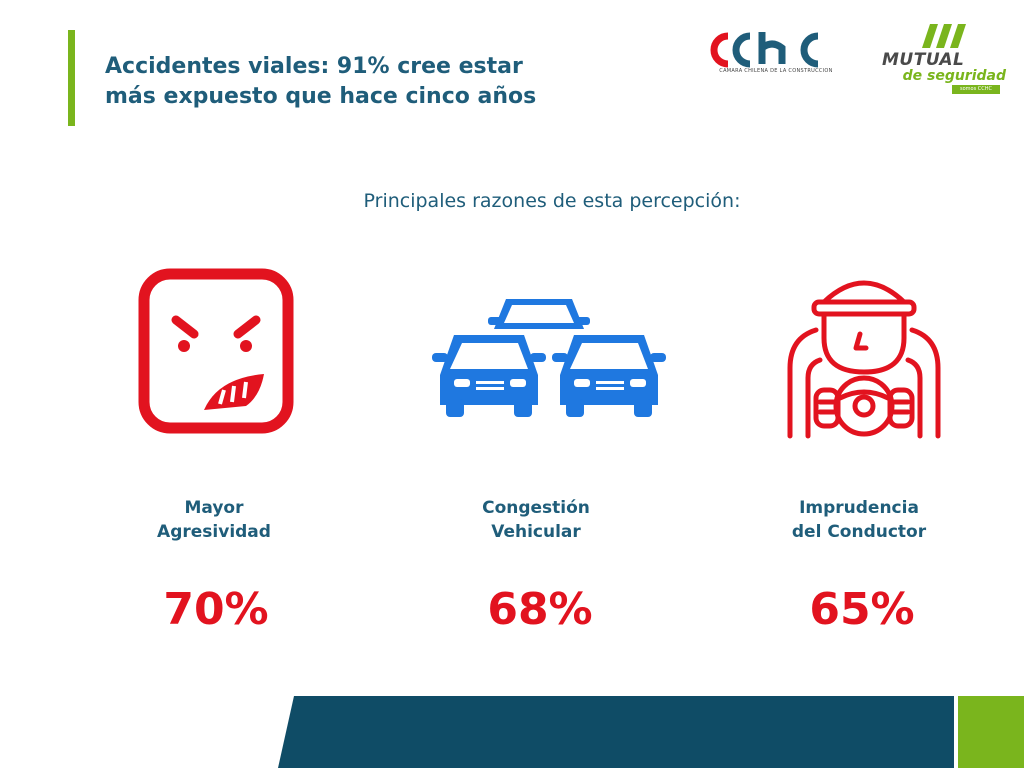  Describe the element at coordinates (216, 609) in the screenshot. I see `reason-percent-agresividad: 70%` at that location.